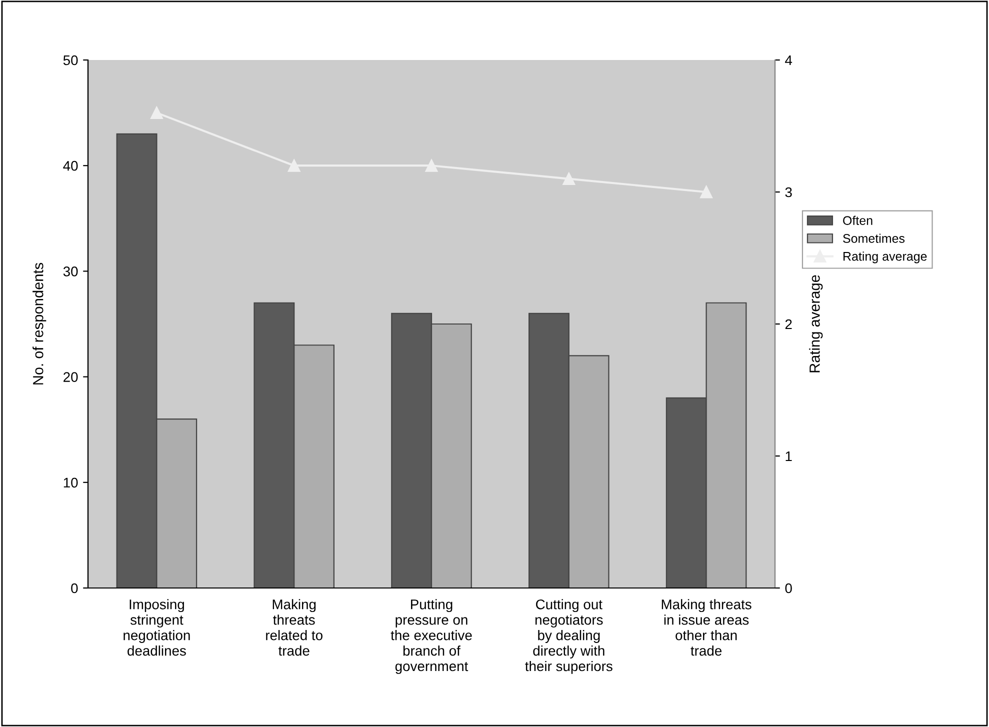  I want to click on x-tick-label: Imposing stringent negotiation deadlines, so click(157, 627).